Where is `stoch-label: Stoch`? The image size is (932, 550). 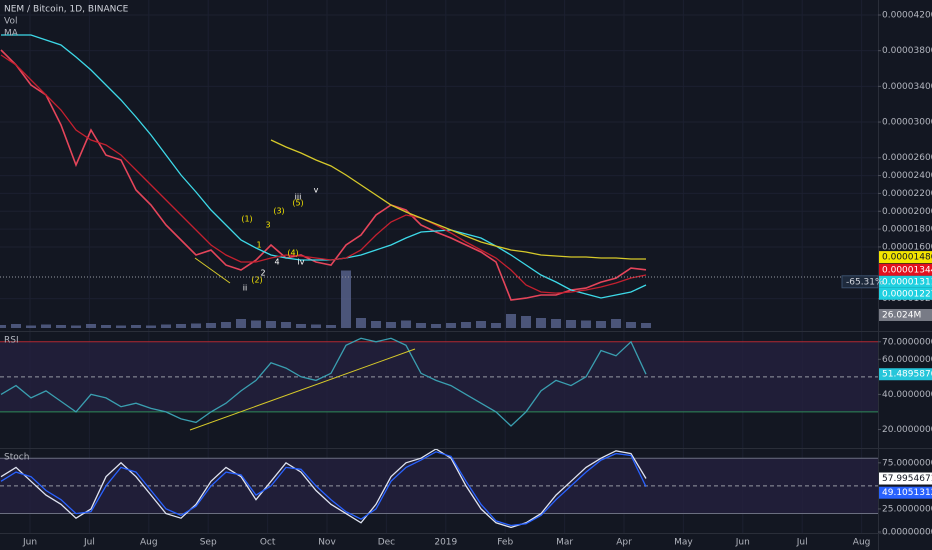
stoch-label: Stoch is located at coordinates (16, 458).